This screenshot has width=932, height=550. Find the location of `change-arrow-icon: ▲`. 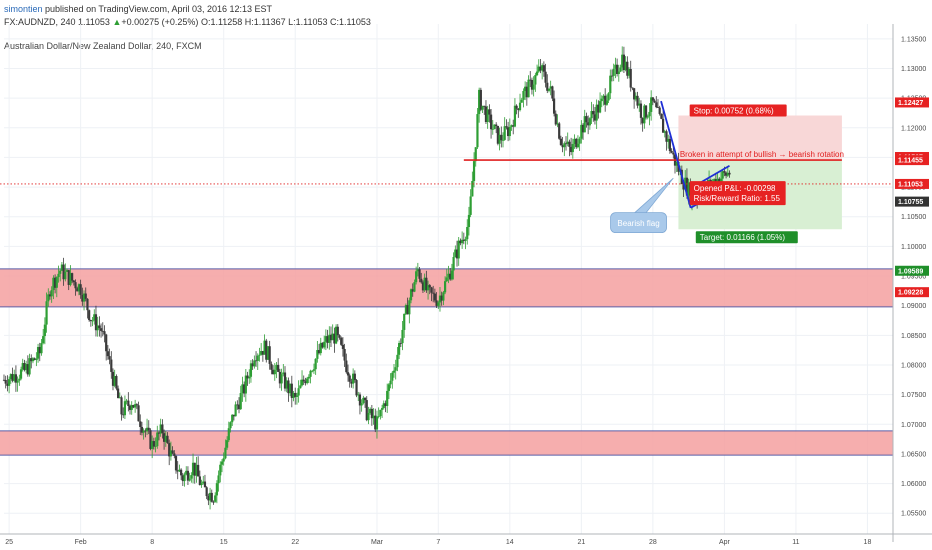

change-arrow-icon: ▲ is located at coordinates (117, 22).